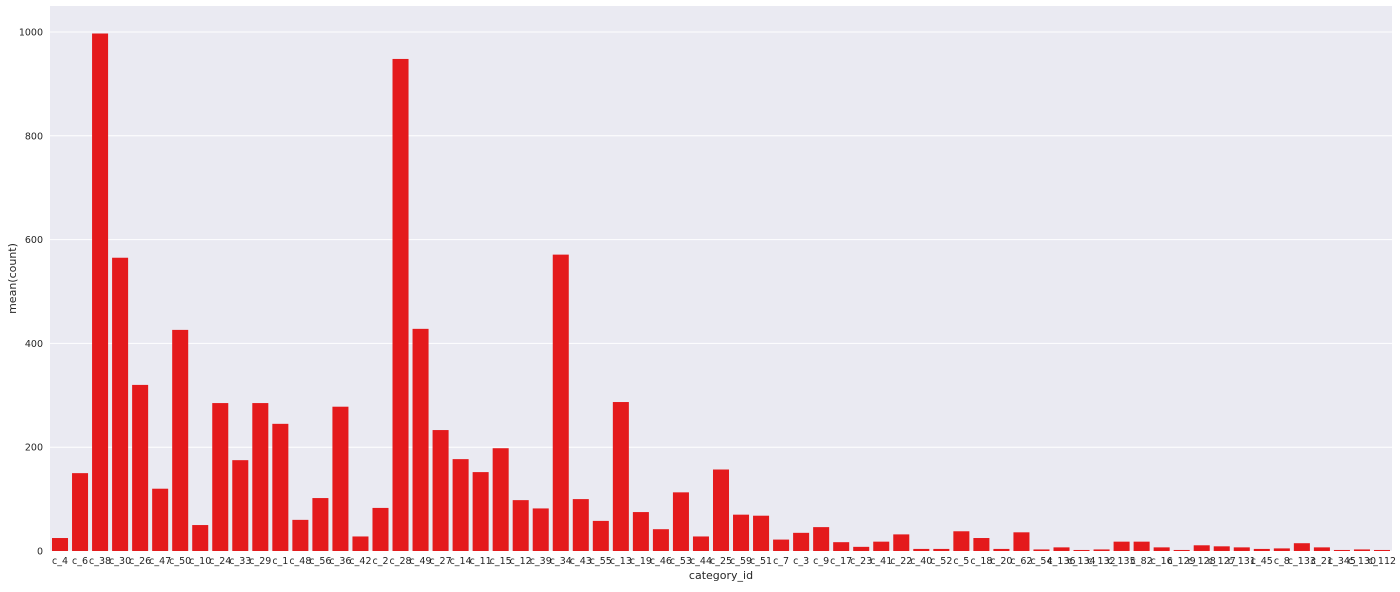 The height and width of the screenshot is (592, 1400). I want to click on x-tick-label: c_55, so click(601, 561).